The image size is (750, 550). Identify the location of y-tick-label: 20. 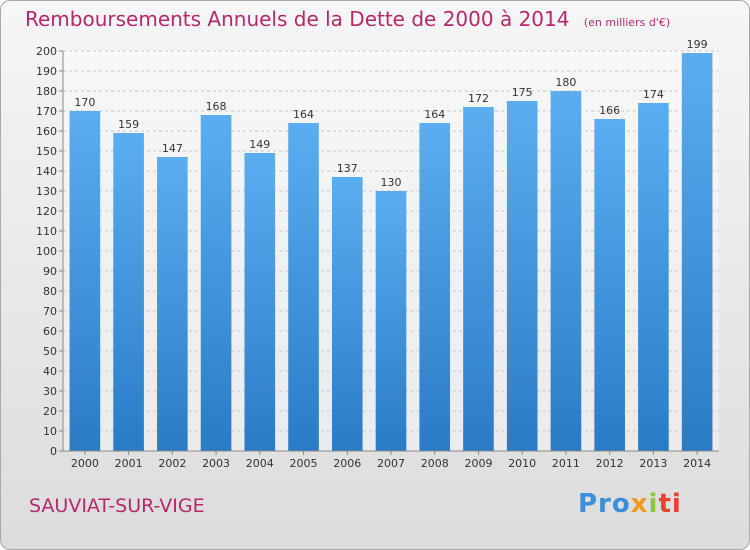
(50, 411).